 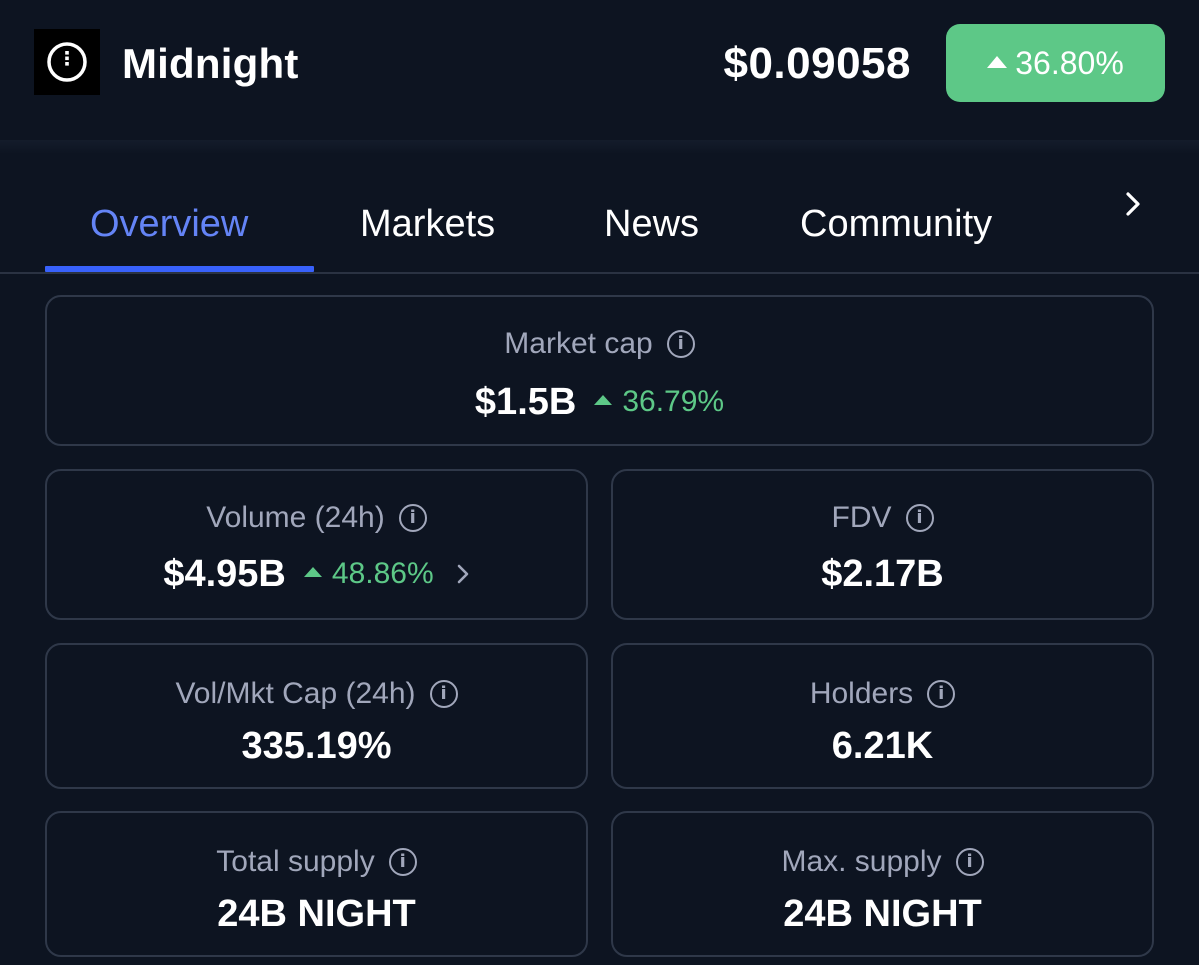 I want to click on max-supply-value: 24B NIGHT, so click(x=882, y=914).